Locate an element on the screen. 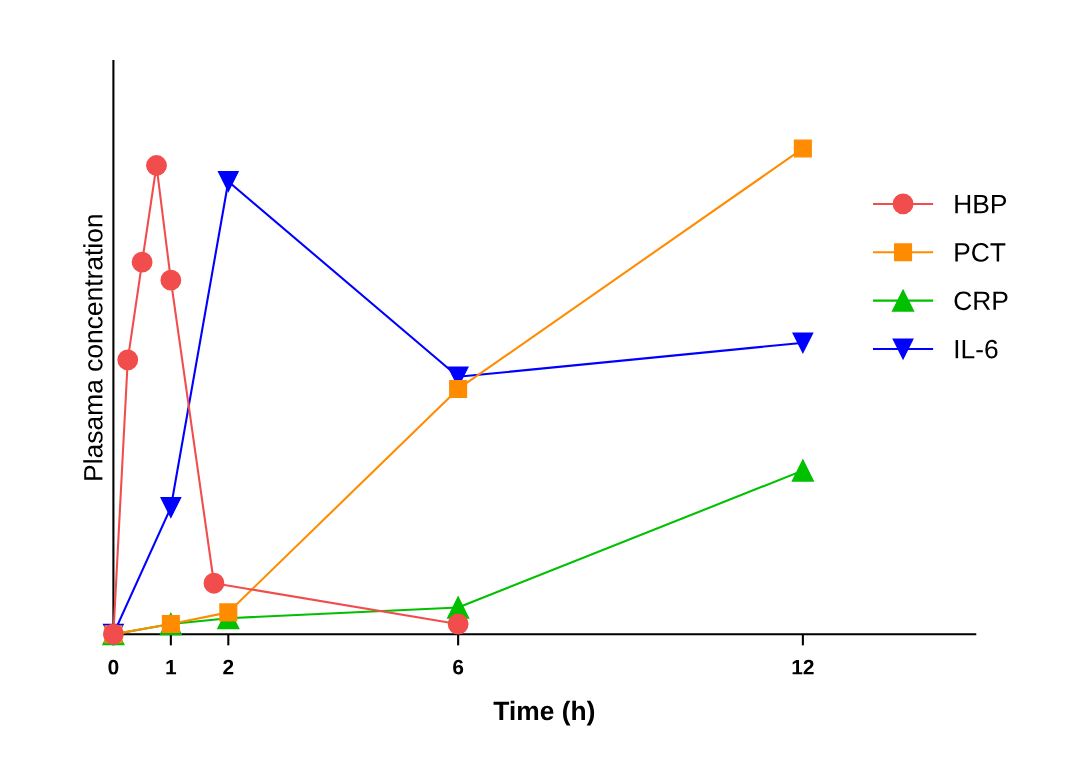 The width and height of the screenshot is (1080, 783). legend-label: PCT is located at coordinates (980, 252).